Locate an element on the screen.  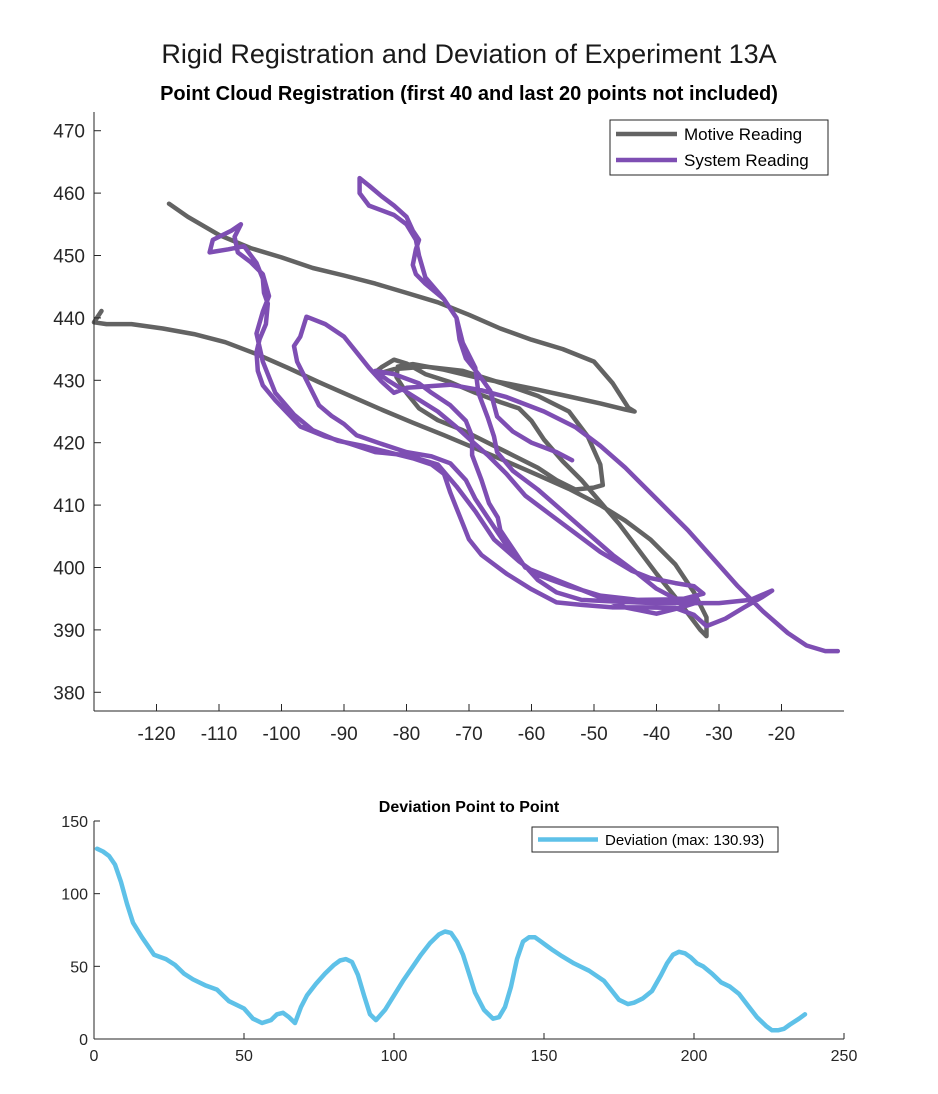
series-line-deviation is located at coordinates (451, 939).